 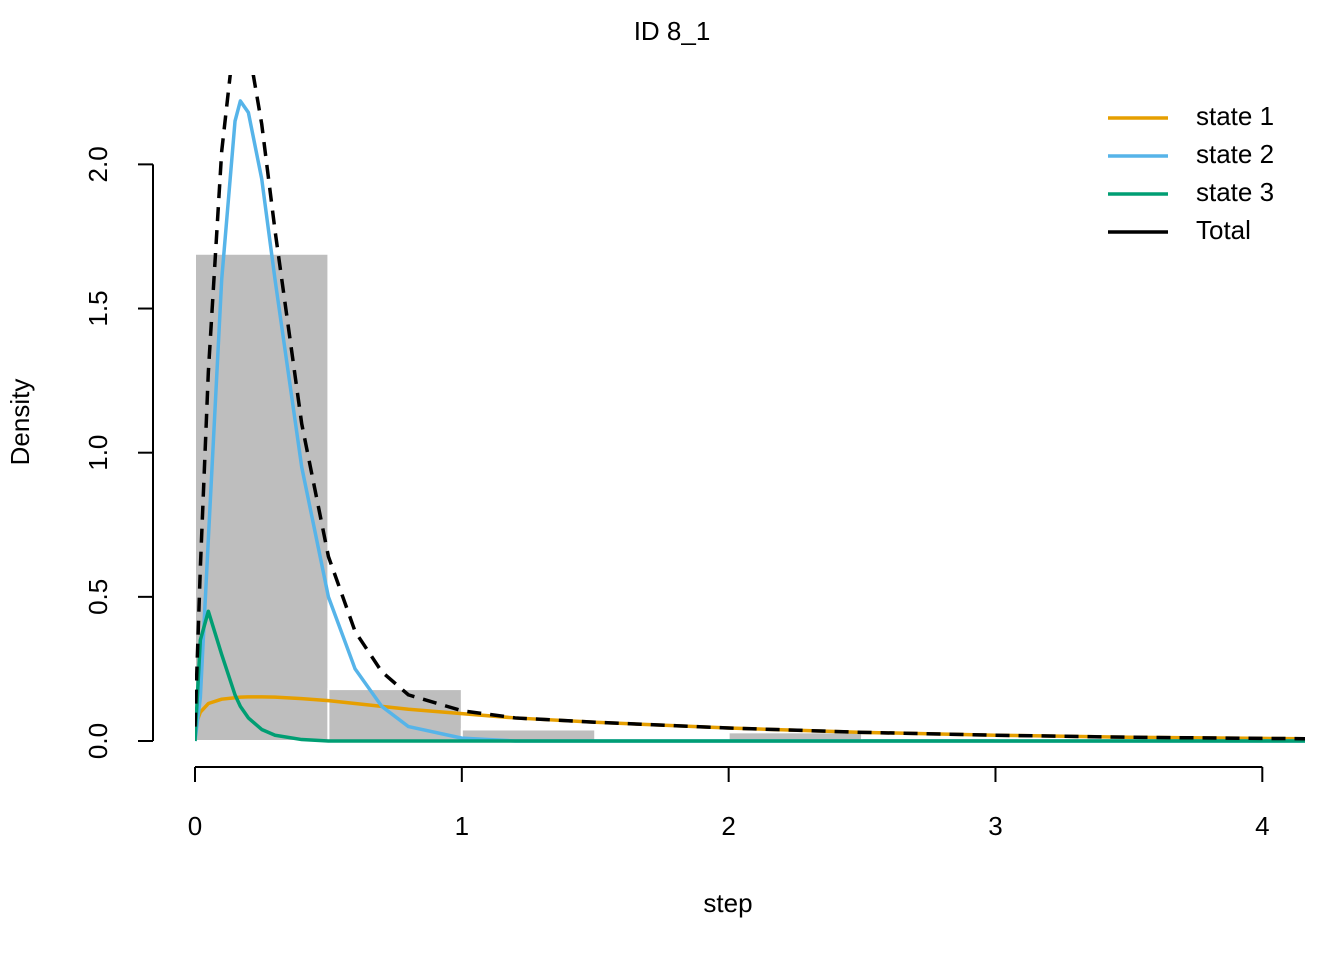 What do you see at coordinates (672, 31) in the screenshot?
I see `chart-title: ID 8_1` at bounding box center [672, 31].